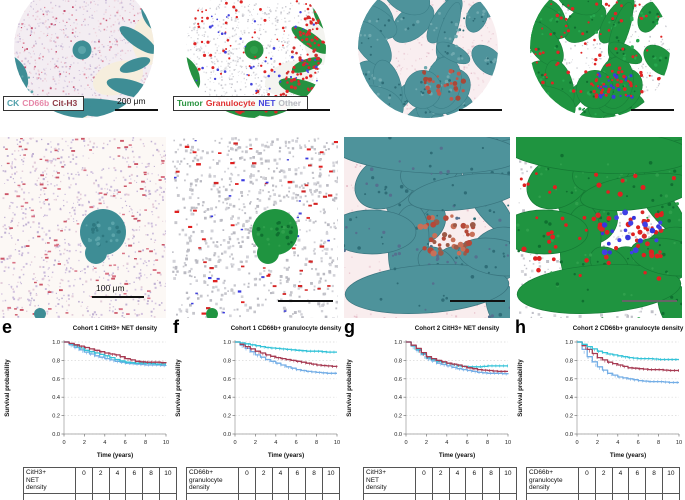  I want to click on legend-item-cit-h3: Cit-H3, so click(65, 103).